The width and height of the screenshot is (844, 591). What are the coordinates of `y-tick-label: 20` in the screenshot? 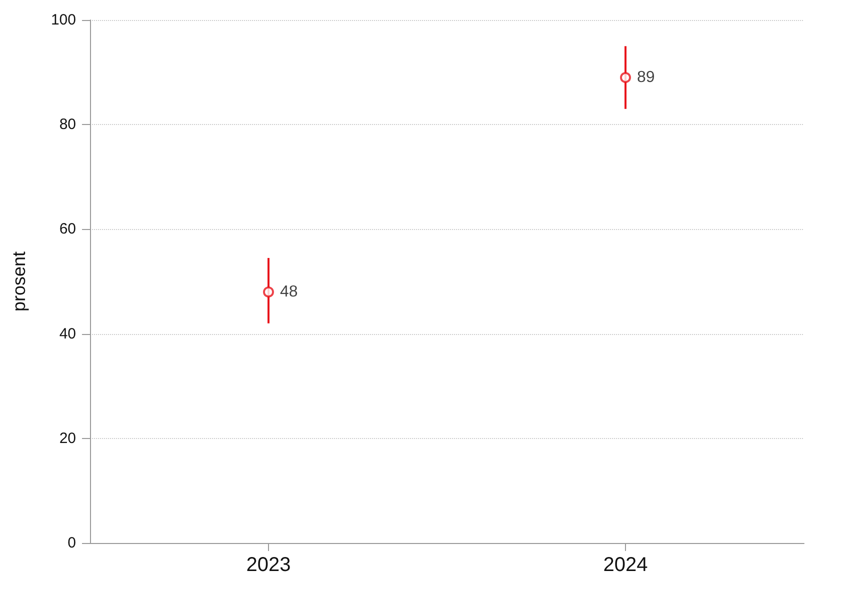 It's located at (67, 438).